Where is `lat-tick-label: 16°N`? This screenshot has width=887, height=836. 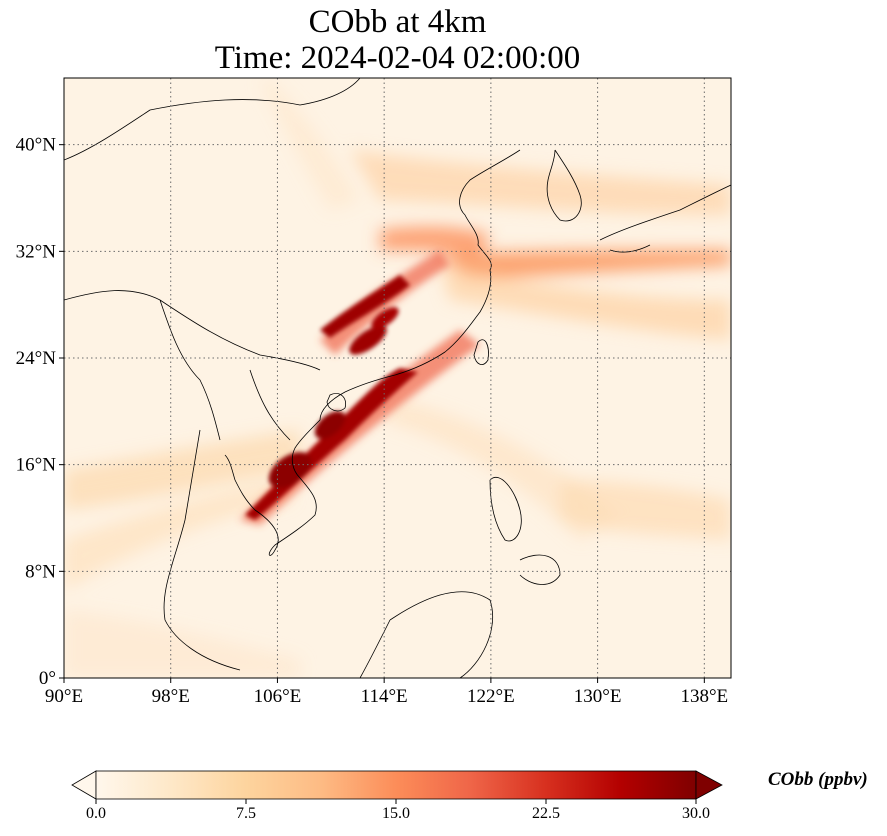 lat-tick-label: 16°N is located at coordinates (36, 465).